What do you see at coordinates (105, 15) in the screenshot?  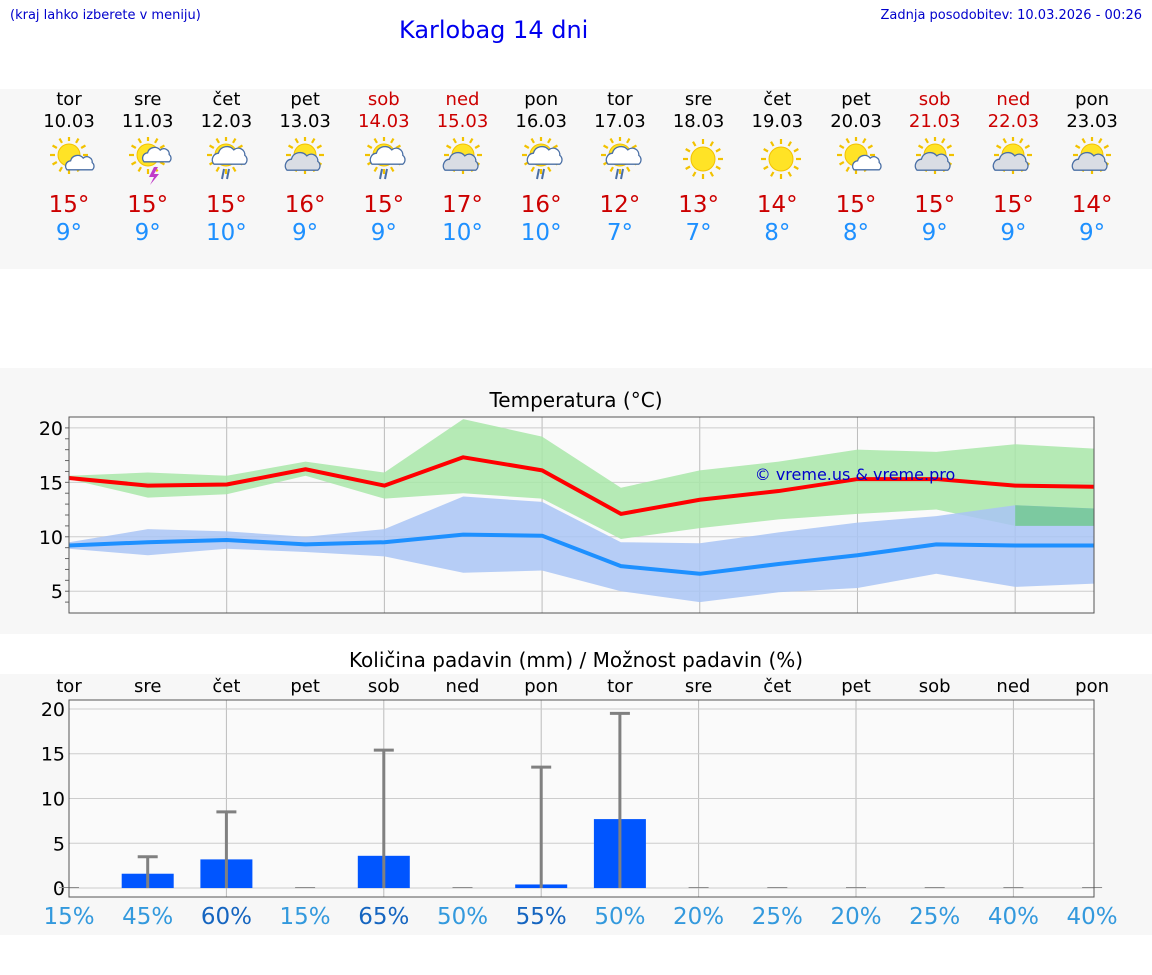 I see `region-menu-hint: (kraj lahko izberete v meniju)` at bounding box center [105, 15].